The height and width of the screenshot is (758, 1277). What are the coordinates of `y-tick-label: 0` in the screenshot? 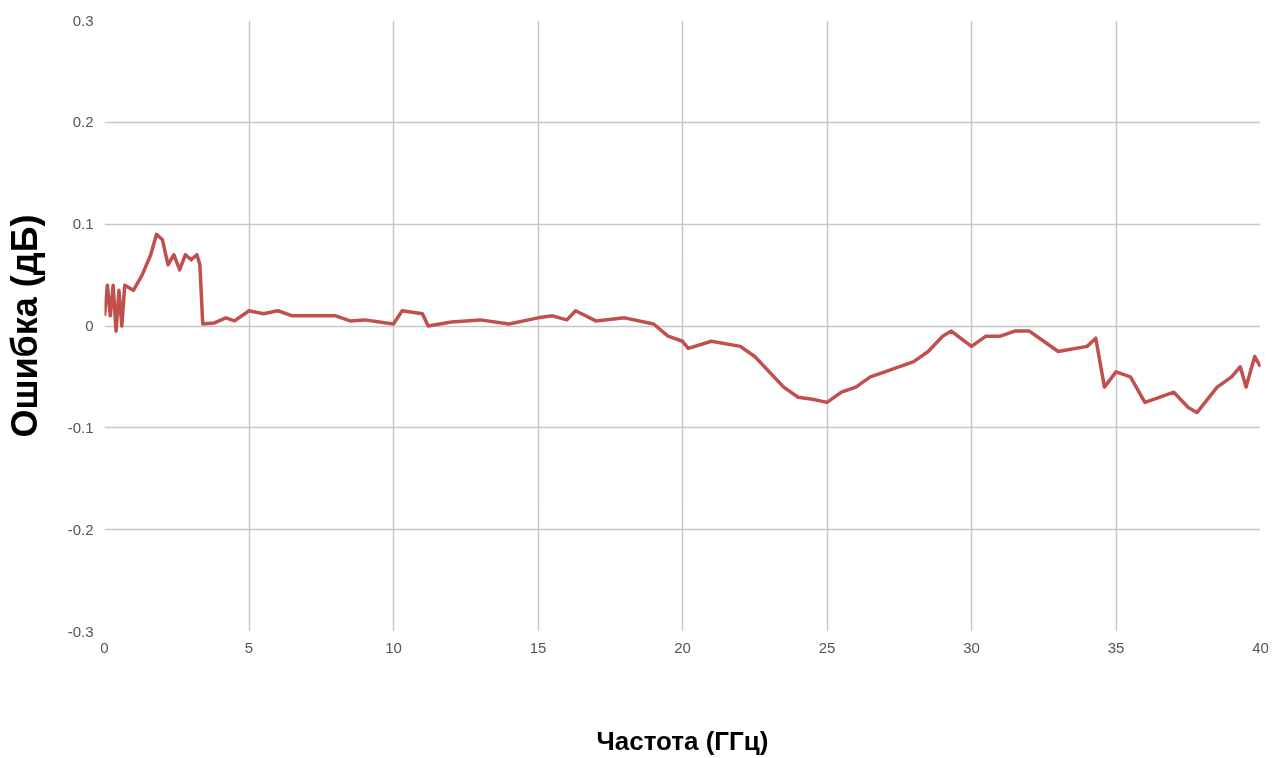 It's located at (89, 325).